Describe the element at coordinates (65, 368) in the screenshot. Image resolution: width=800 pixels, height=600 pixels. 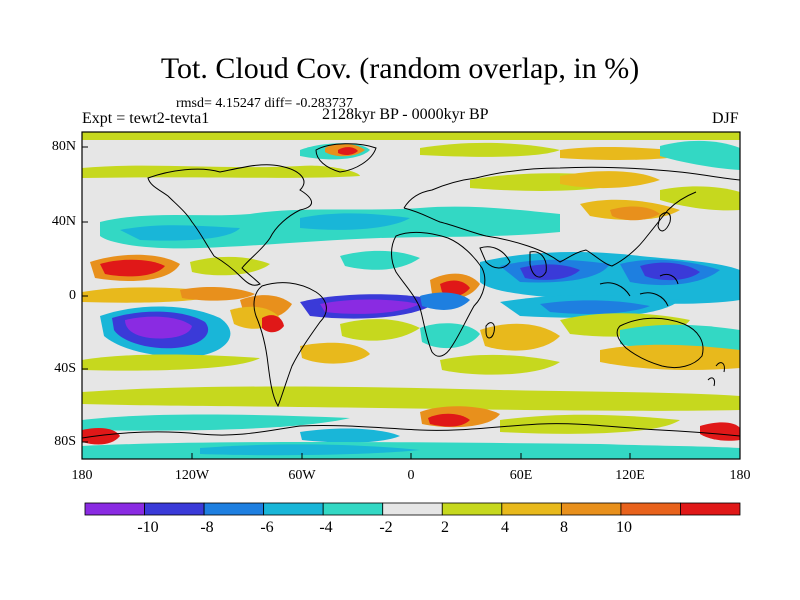
I see `lat-label-40s: 40S` at that location.